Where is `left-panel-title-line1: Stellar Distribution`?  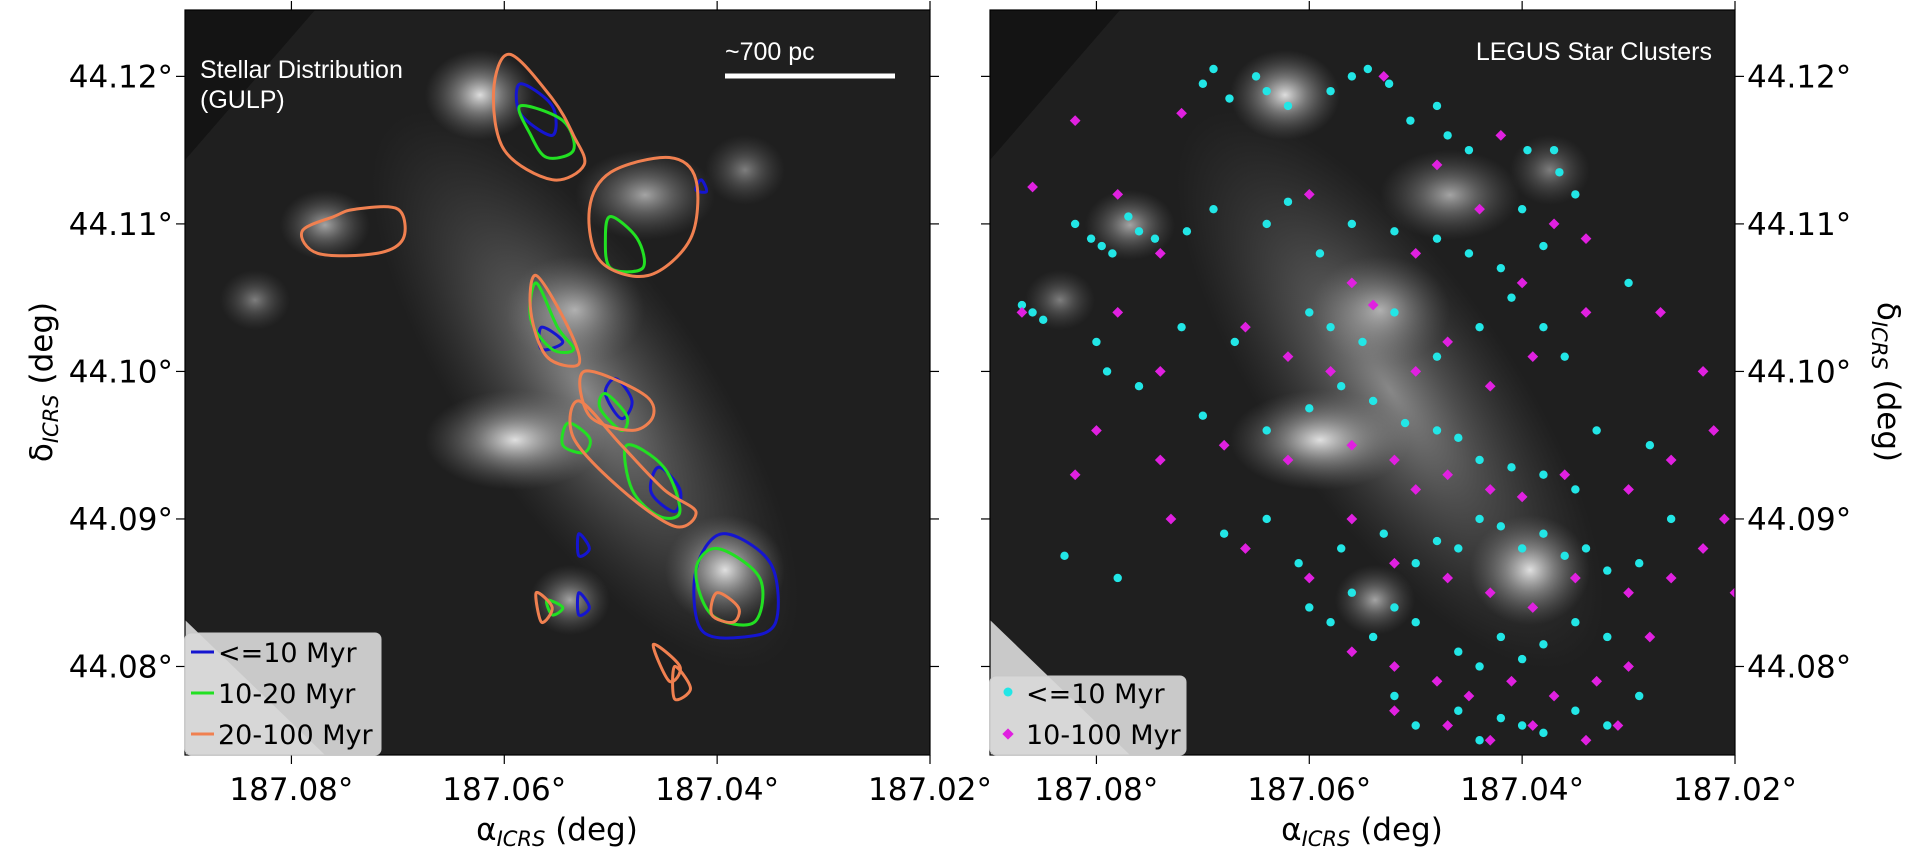 left-panel-title-line1: Stellar Distribution is located at coordinates (301, 70).